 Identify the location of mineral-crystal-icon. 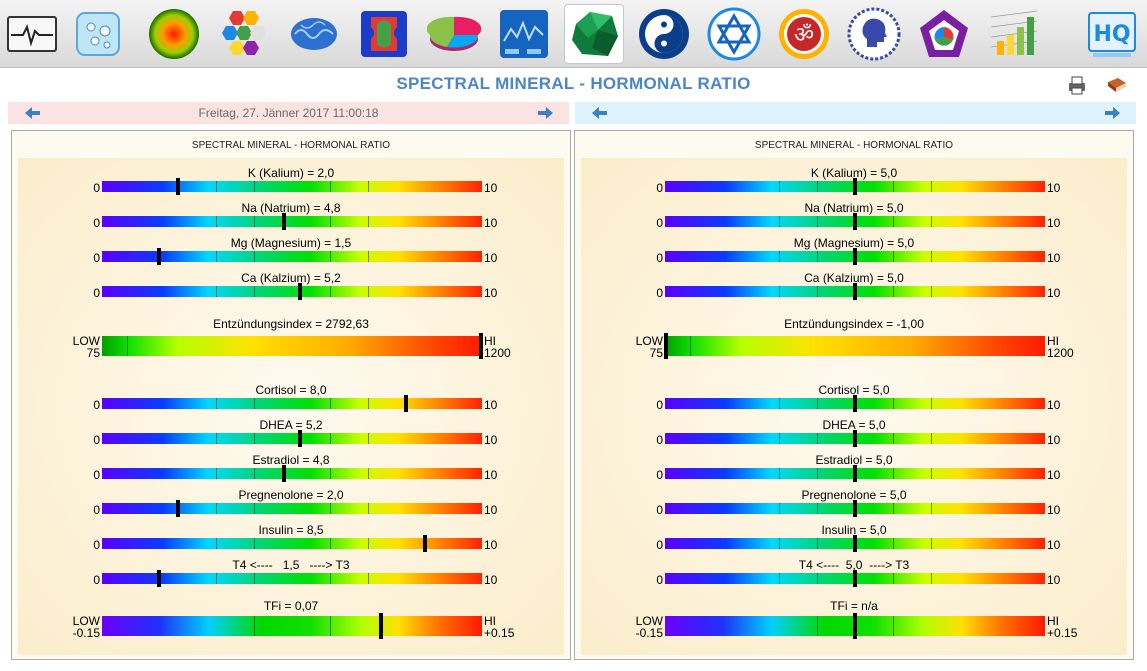
(594, 34).